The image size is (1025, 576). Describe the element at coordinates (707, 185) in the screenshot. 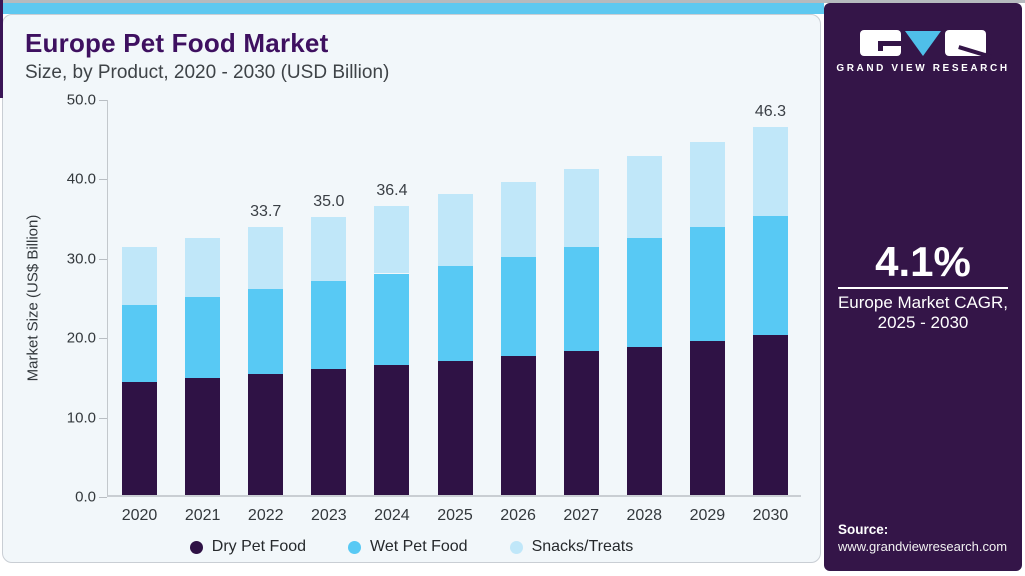

I see `bar-segment-snacks-treats-2029` at that location.